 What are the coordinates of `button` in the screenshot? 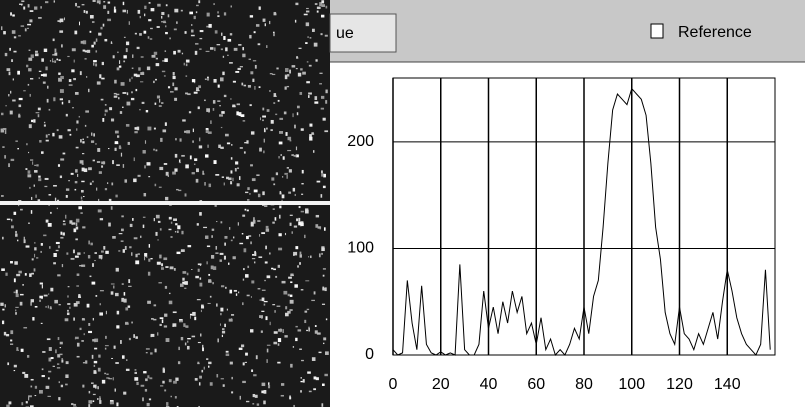 It's located at (363, 33).